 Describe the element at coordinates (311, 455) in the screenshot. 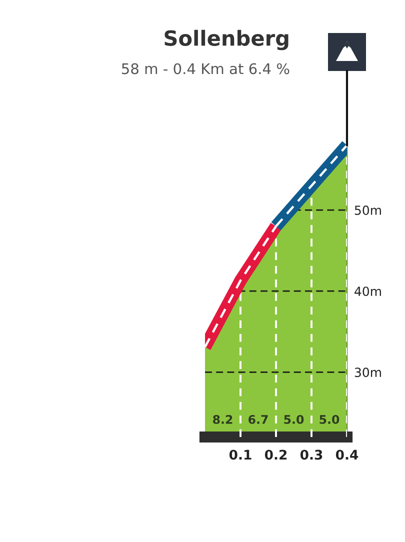

I see `x-tick-label: 0.3` at that location.